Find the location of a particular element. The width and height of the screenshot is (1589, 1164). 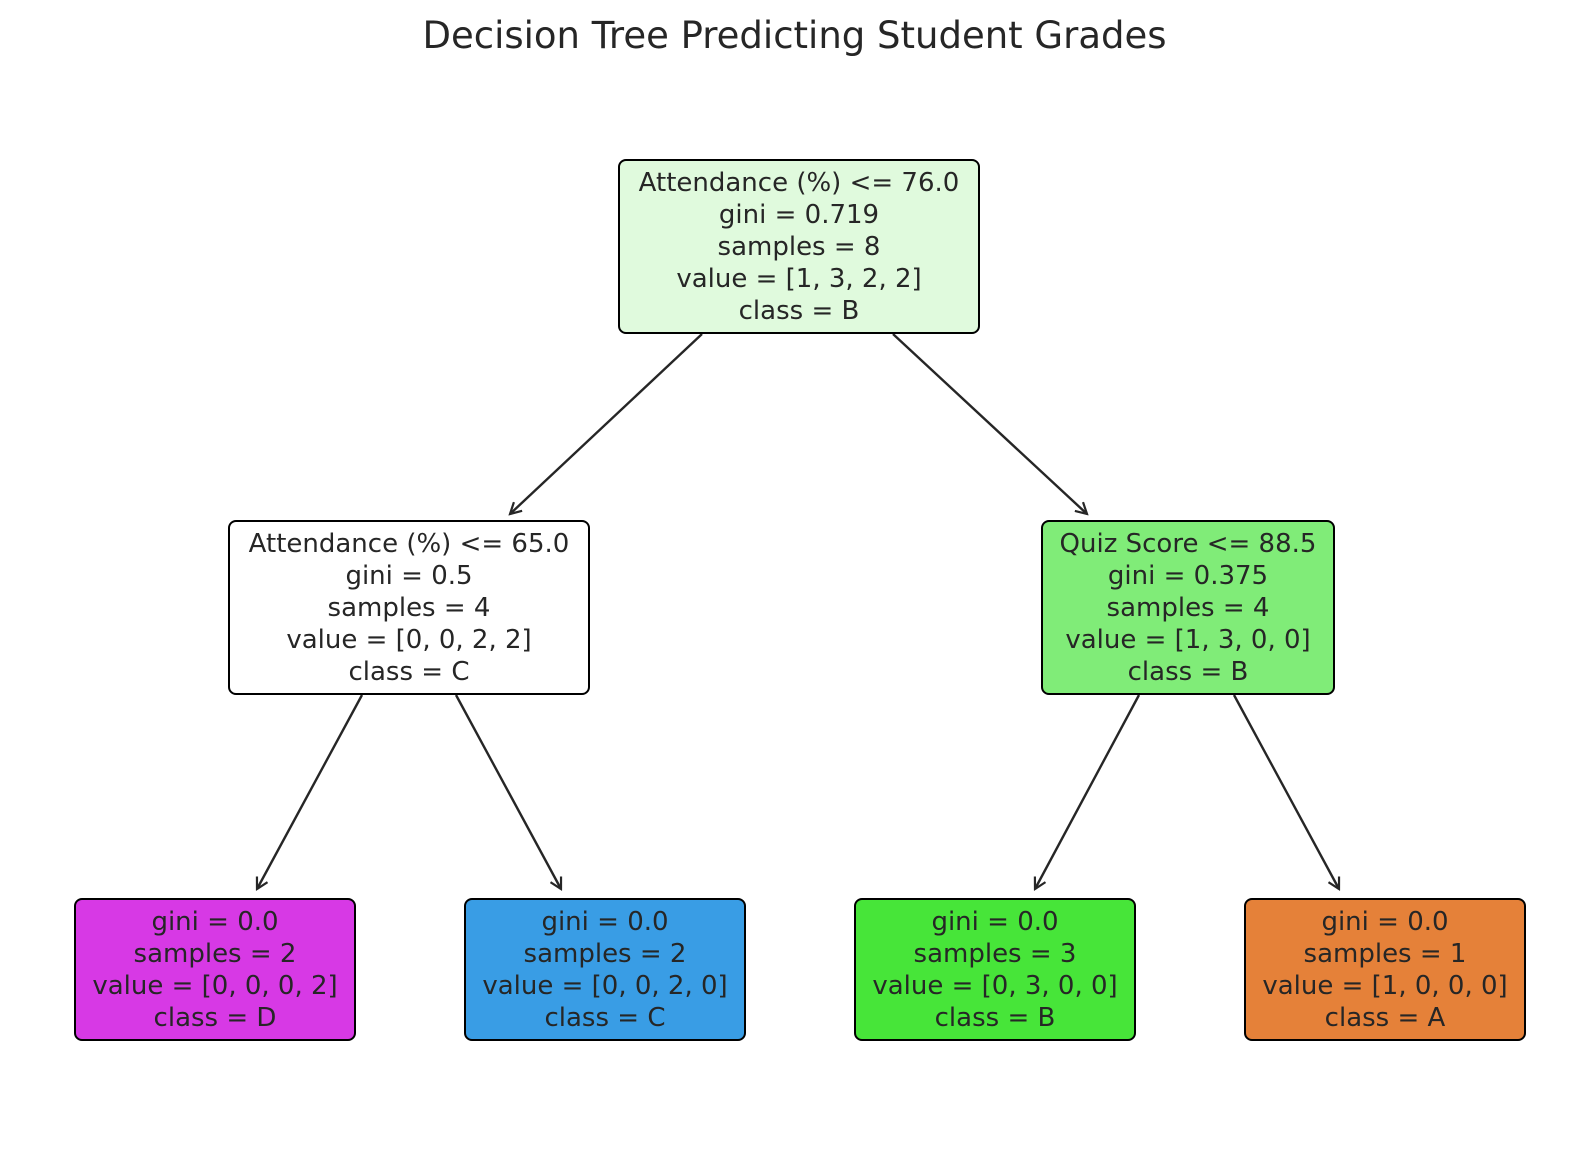

node-value: value = [0, 0, 2, 0] is located at coordinates (605, 985).